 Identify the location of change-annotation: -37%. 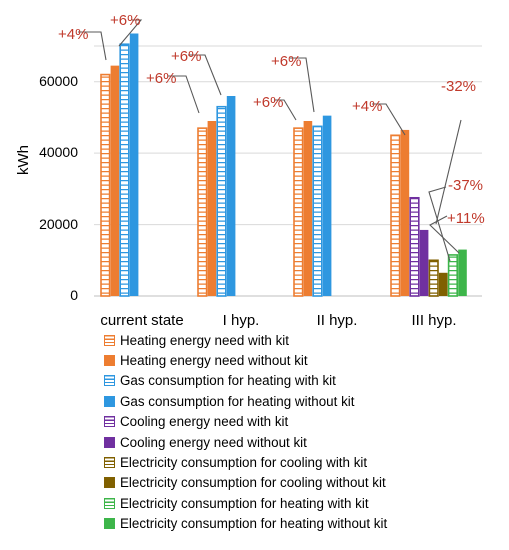
(465, 185).